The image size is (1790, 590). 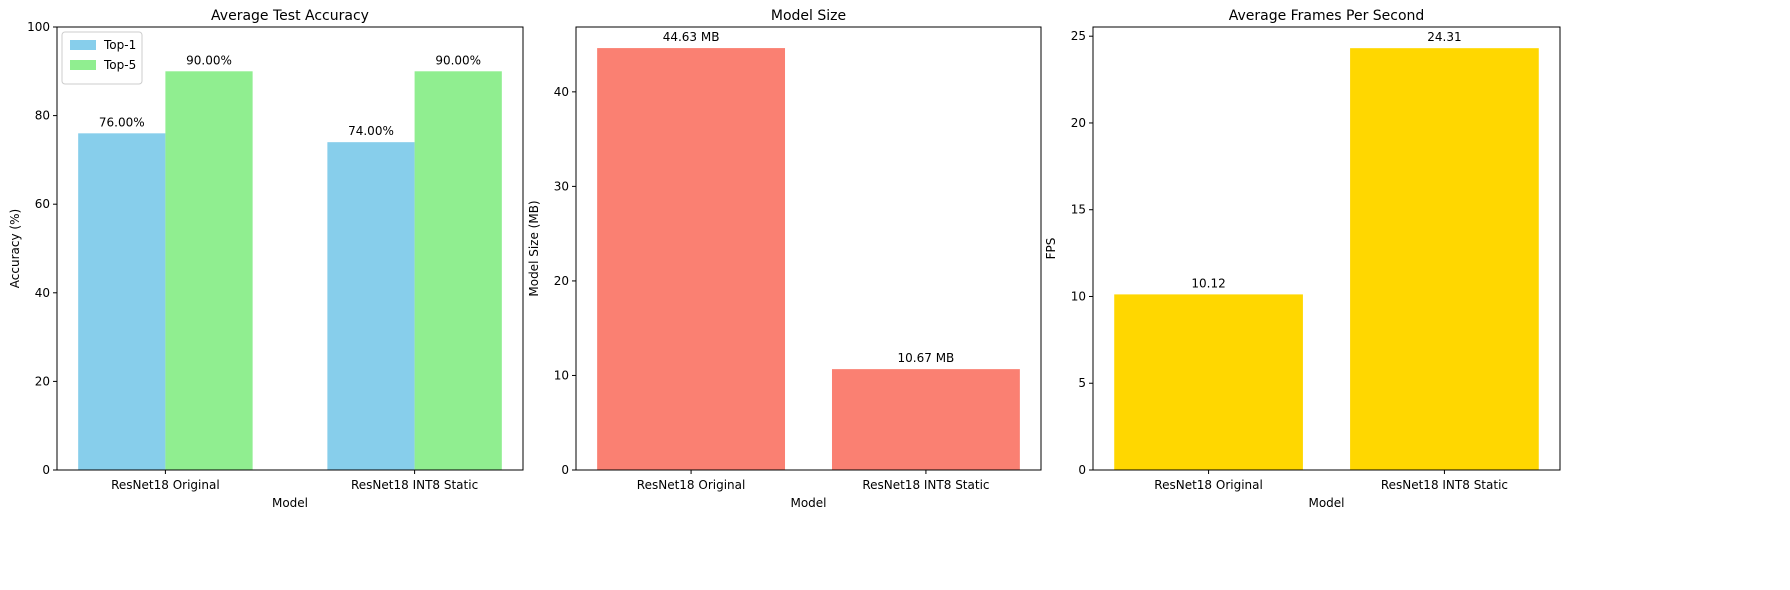 What do you see at coordinates (15, 248) in the screenshot?
I see `y-axis-label: Accuracy (%)` at bounding box center [15, 248].